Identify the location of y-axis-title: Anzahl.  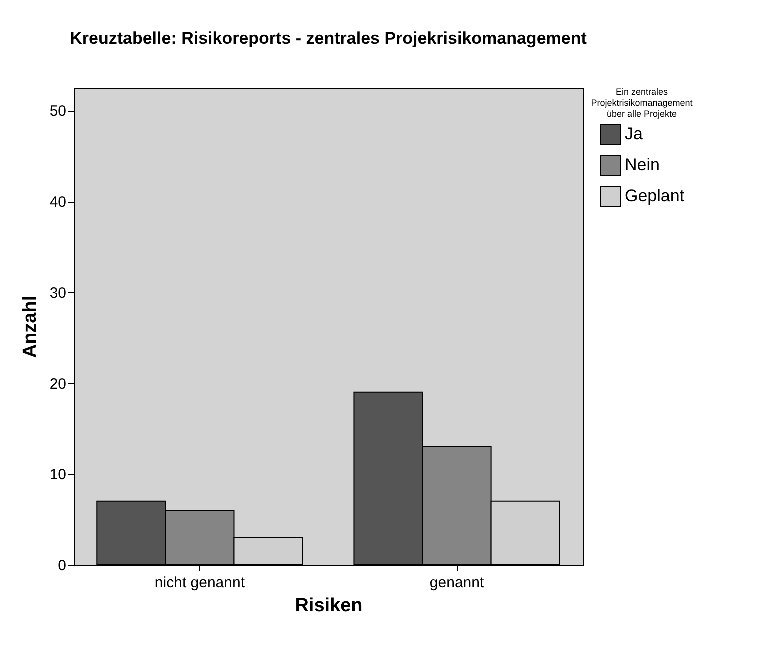
(30, 327).